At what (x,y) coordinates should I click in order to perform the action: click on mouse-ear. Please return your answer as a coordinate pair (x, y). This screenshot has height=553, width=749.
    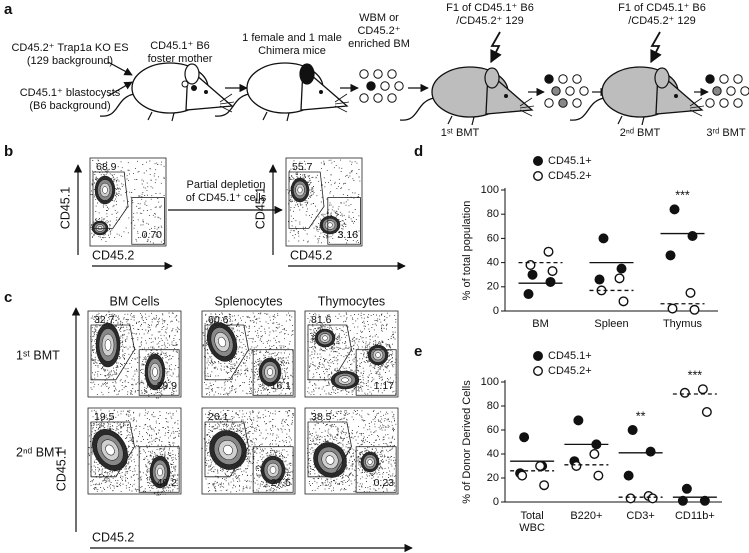
    Looking at the image, I should click on (492, 78).